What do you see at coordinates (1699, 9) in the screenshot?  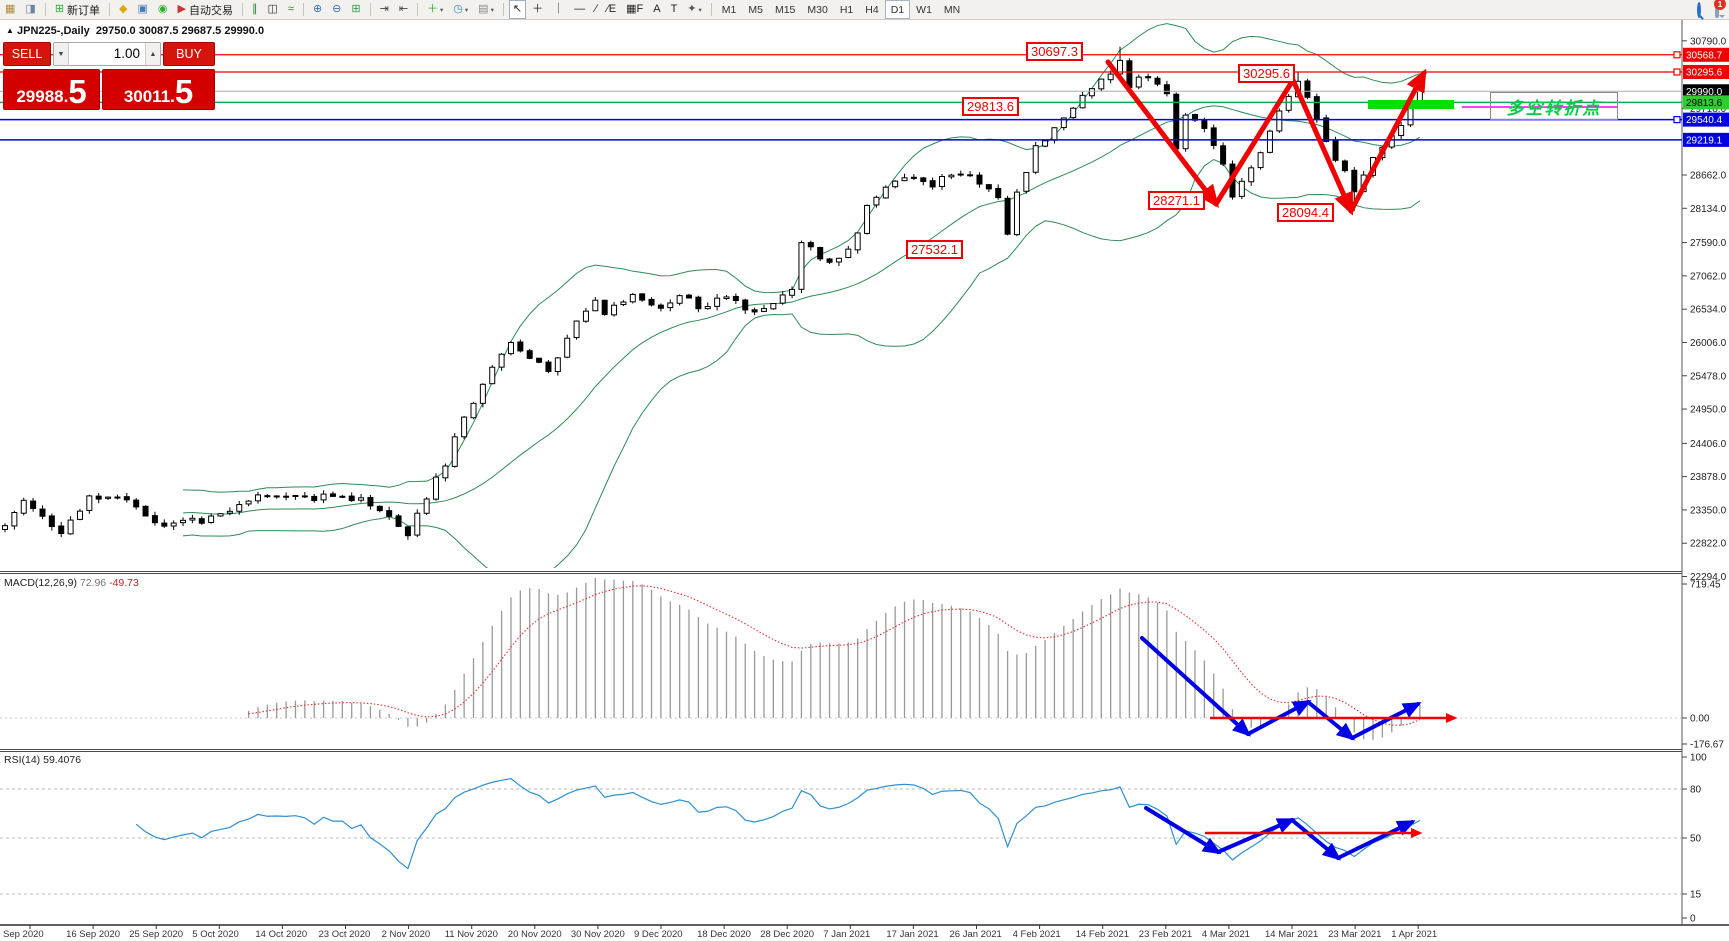 I see `search-icon` at bounding box center [1699, 9].